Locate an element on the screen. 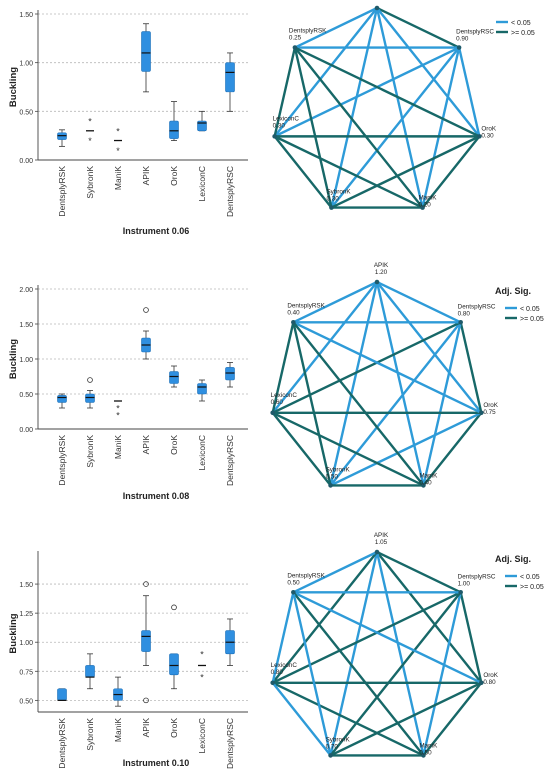  node-DentsplyRSC is located at coordinates (459, 47).